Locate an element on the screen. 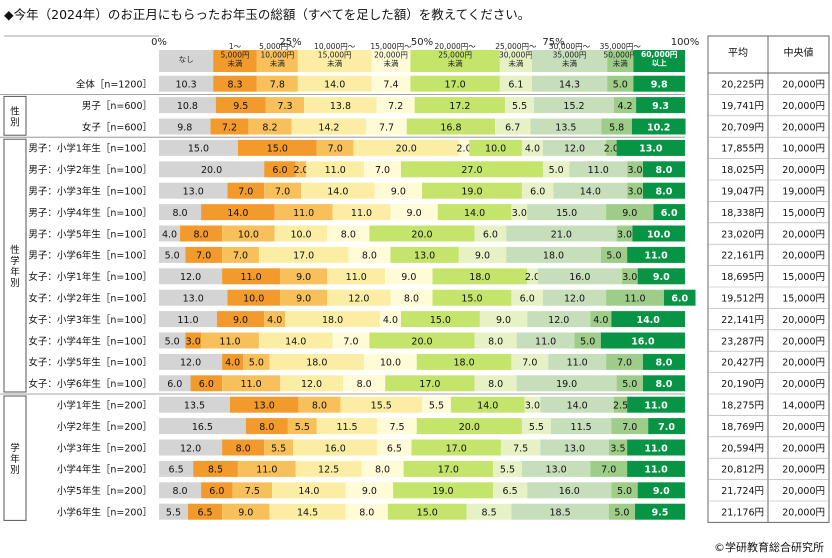 The image size is (832, 558). row-label: 女子：小学3年生［n=100］ is located at coordinates (90, 320).